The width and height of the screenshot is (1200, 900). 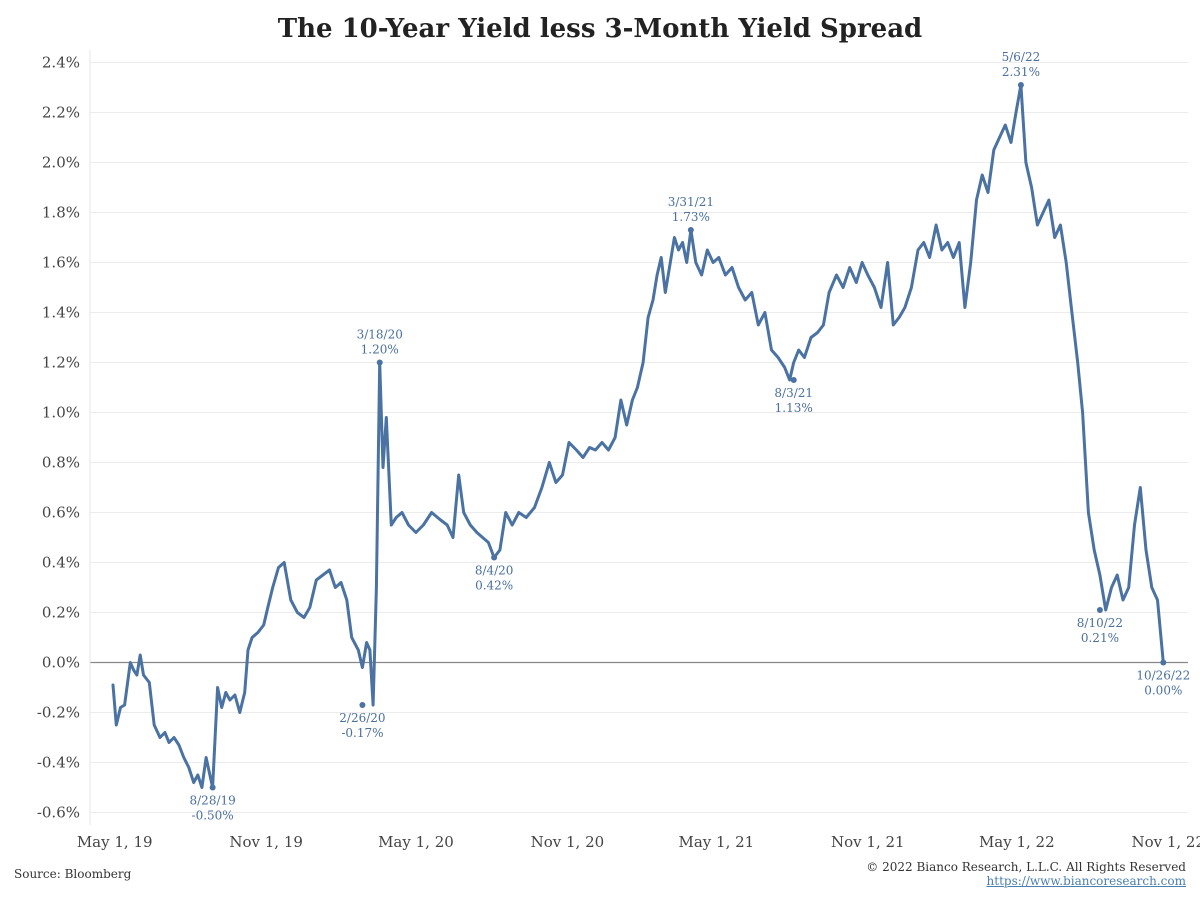 What do you see at coordinates (61, 113) in the screenshot?
I see `y-tick-label: 2.2%` at bounding box center [61, 113].